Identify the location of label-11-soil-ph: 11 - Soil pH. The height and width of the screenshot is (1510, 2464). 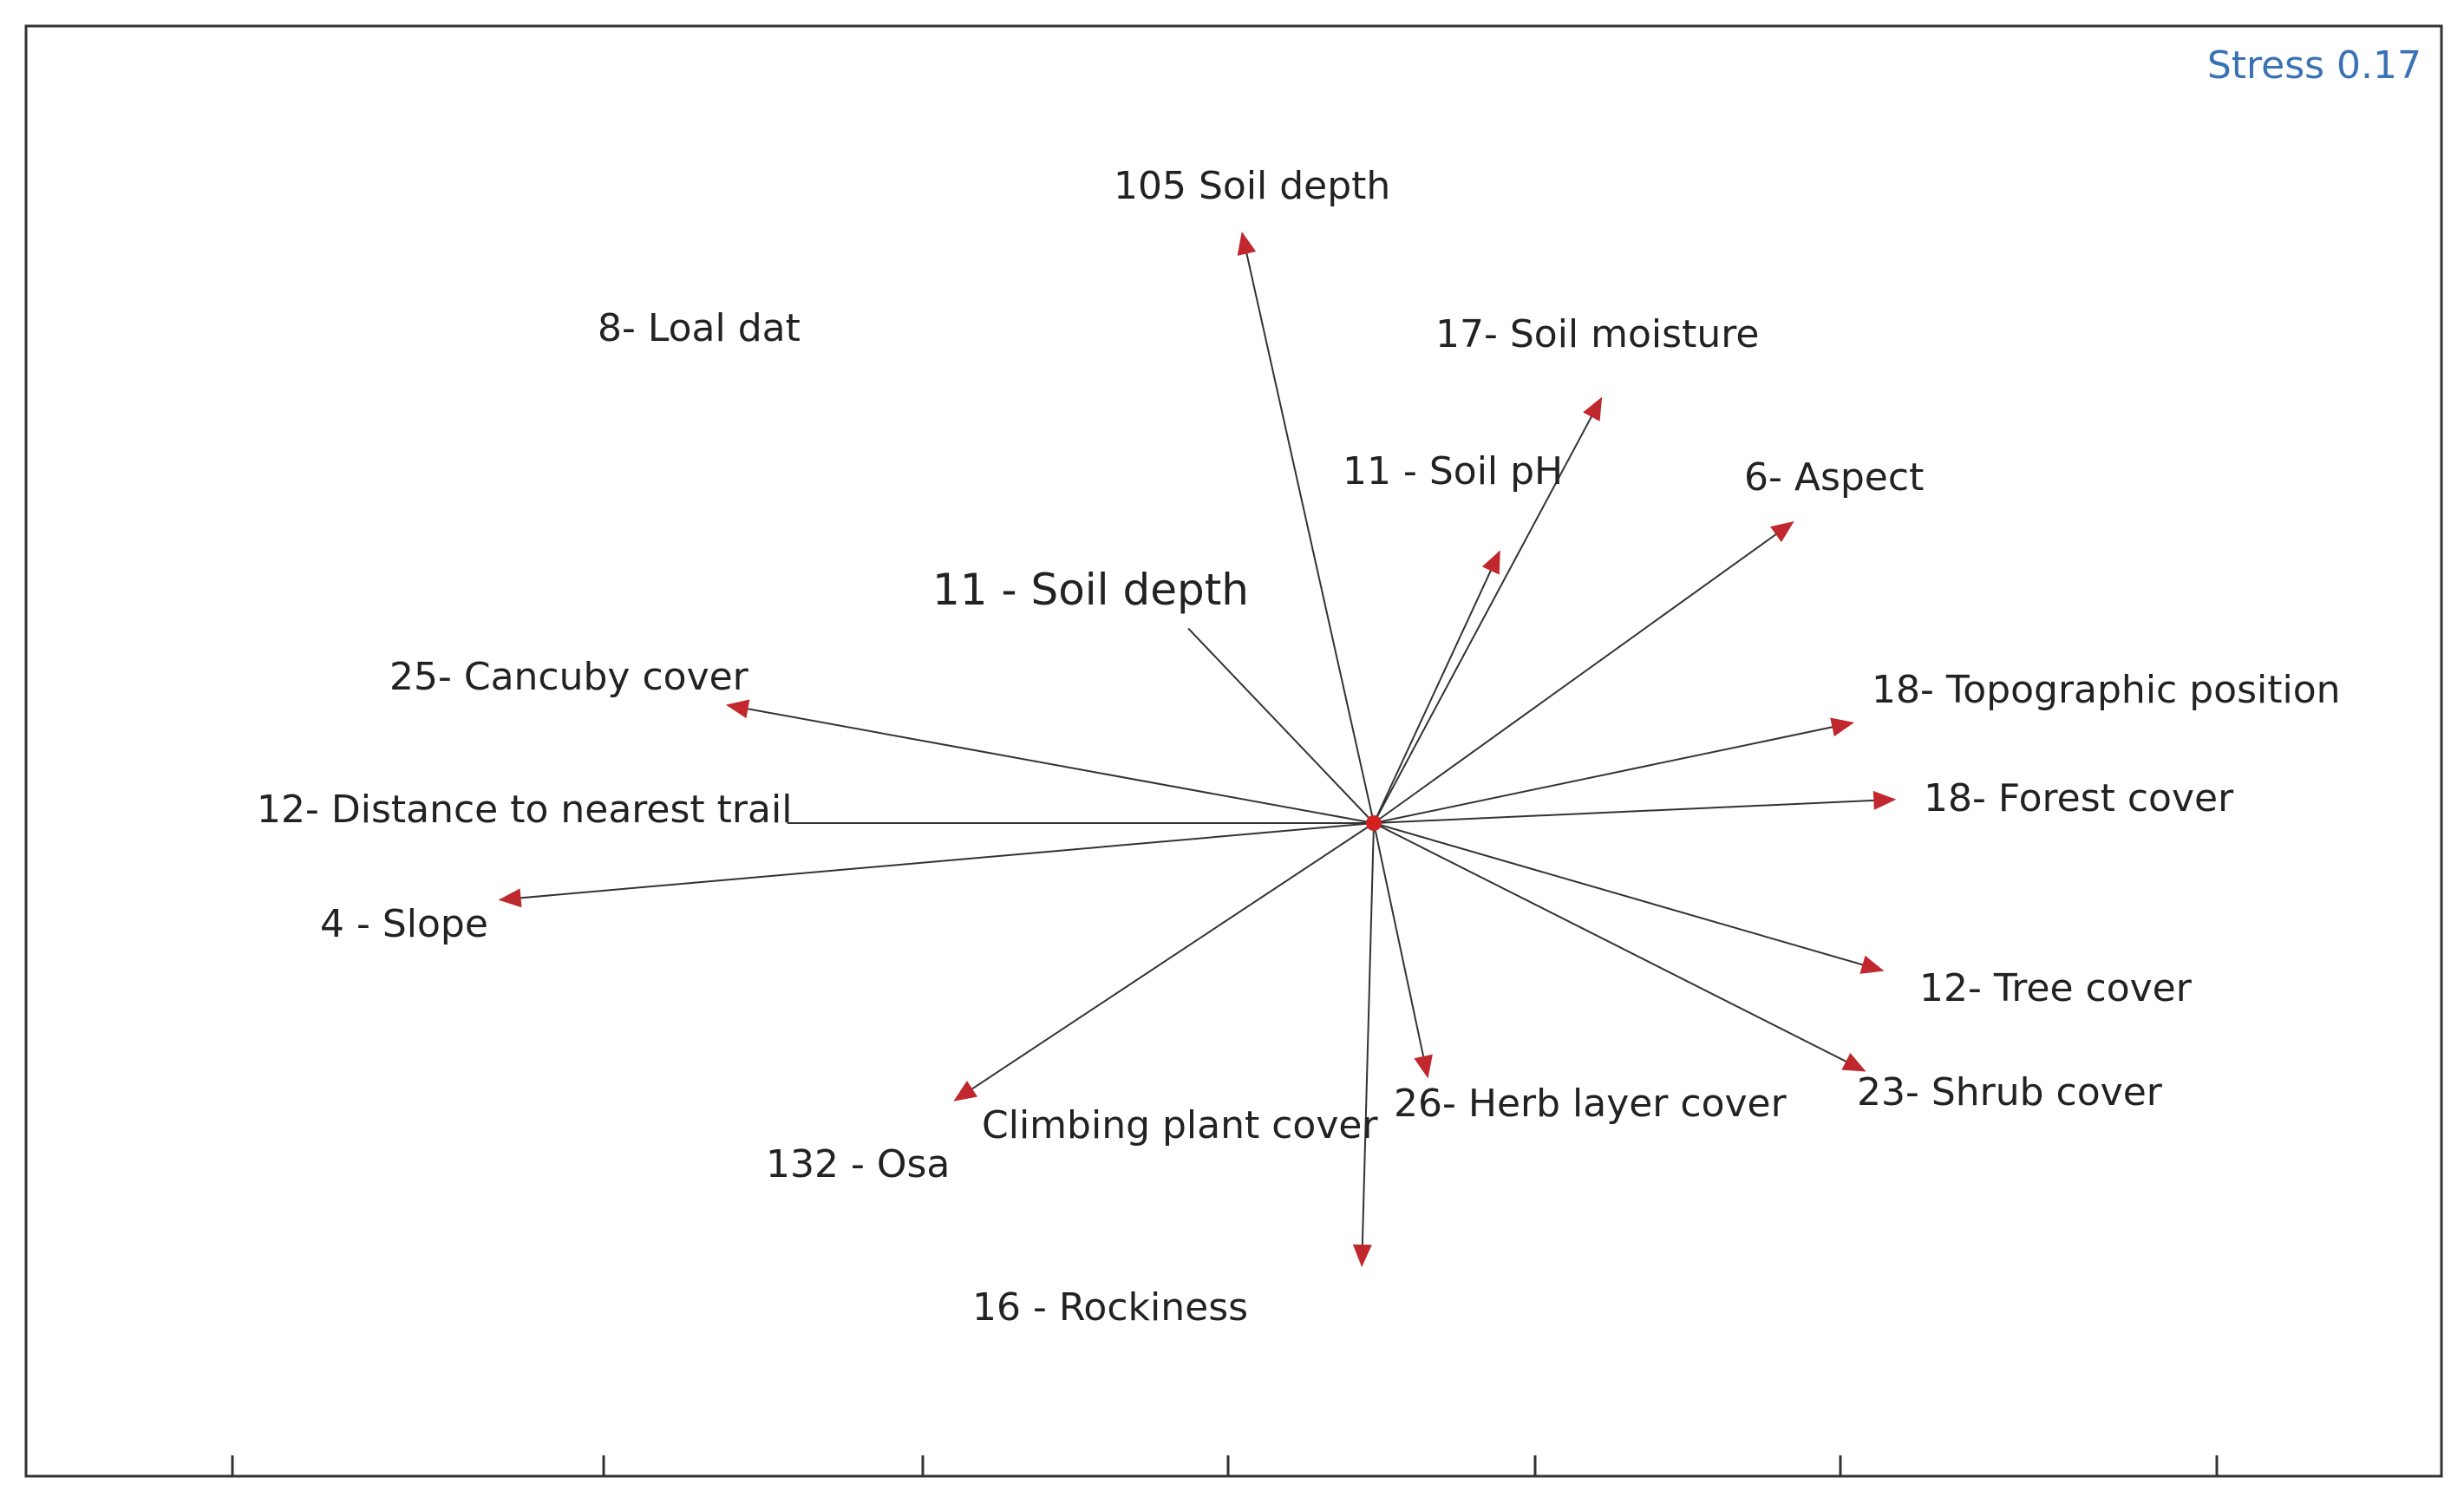
(1453, 471).